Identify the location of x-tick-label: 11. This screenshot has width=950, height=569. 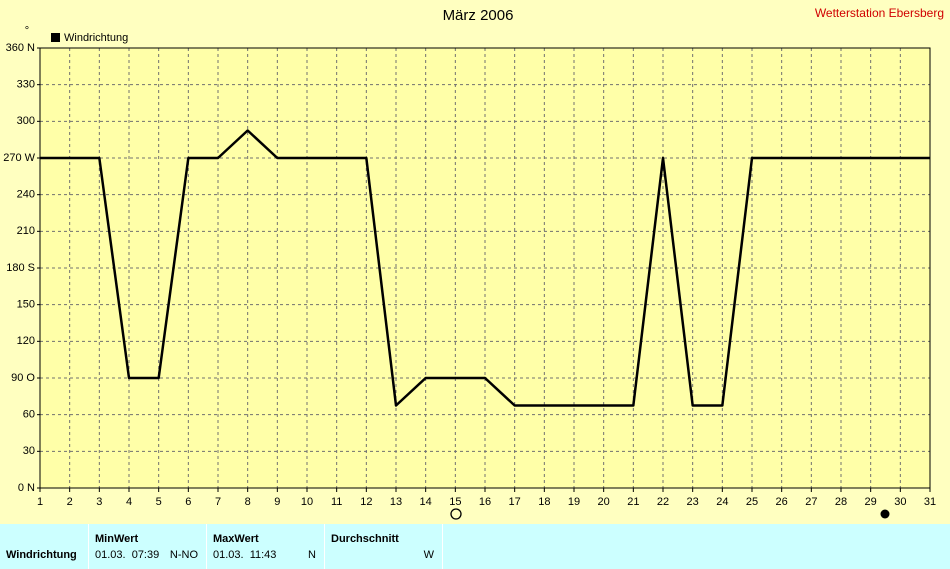
(336, 502).